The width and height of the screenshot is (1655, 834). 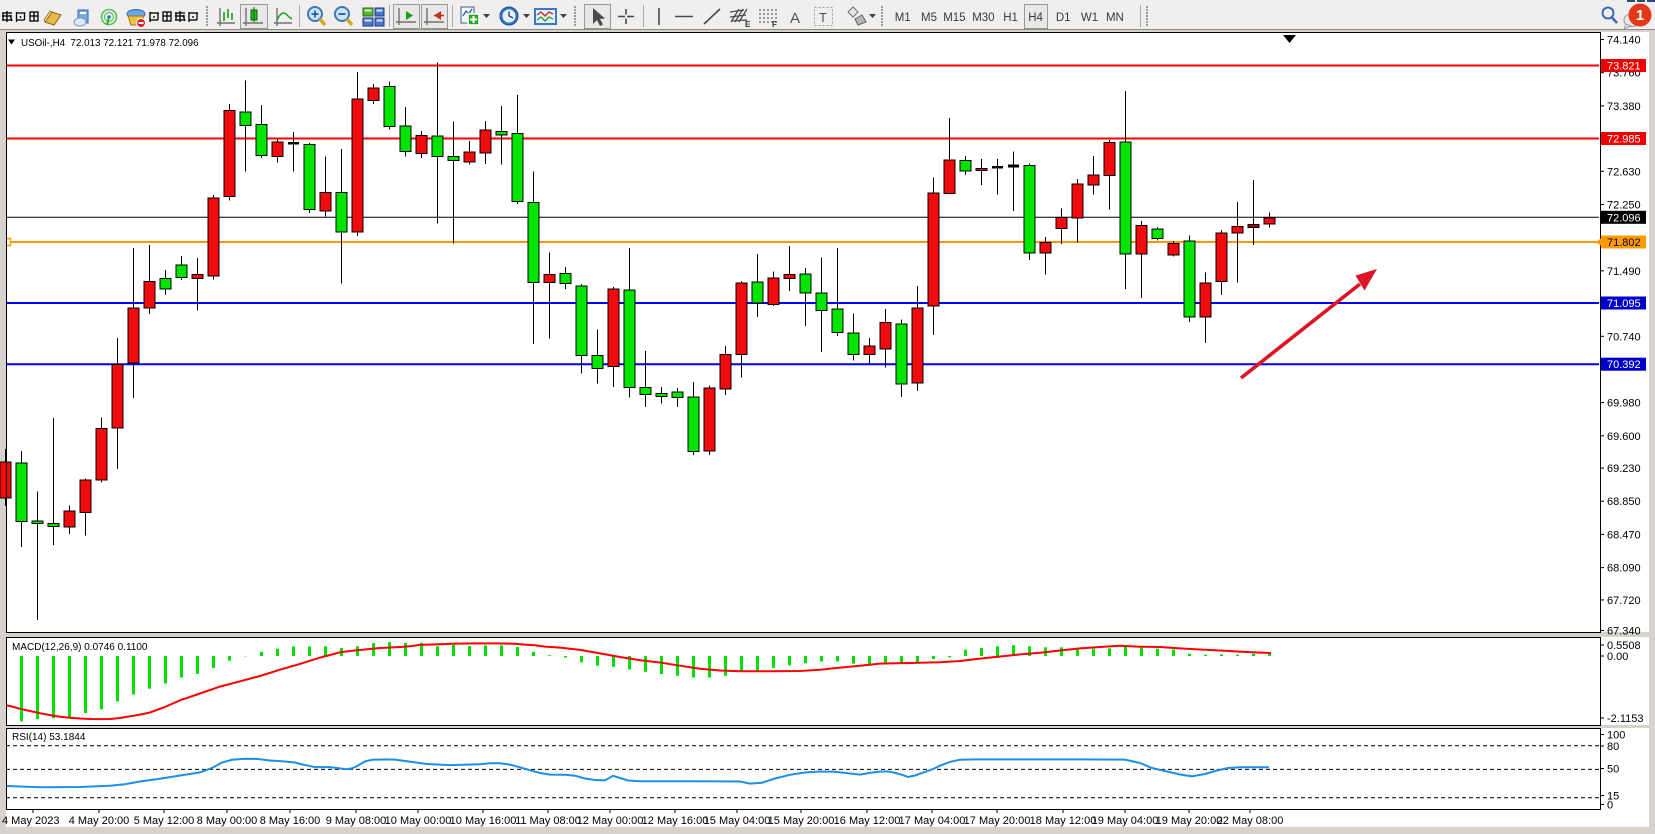 I want to click on svg-text: W1, so click(x=1089, y=18).